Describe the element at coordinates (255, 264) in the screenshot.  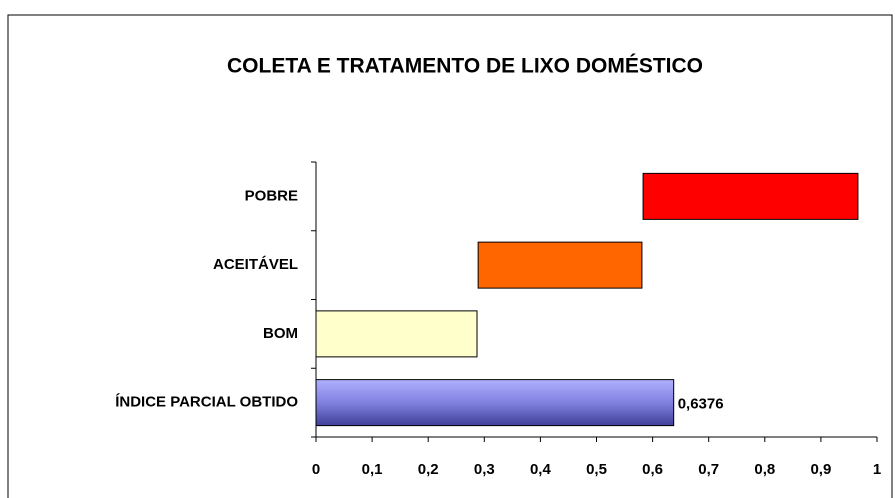
I see `y-tick-label: ACEITÁVEL` at that location.